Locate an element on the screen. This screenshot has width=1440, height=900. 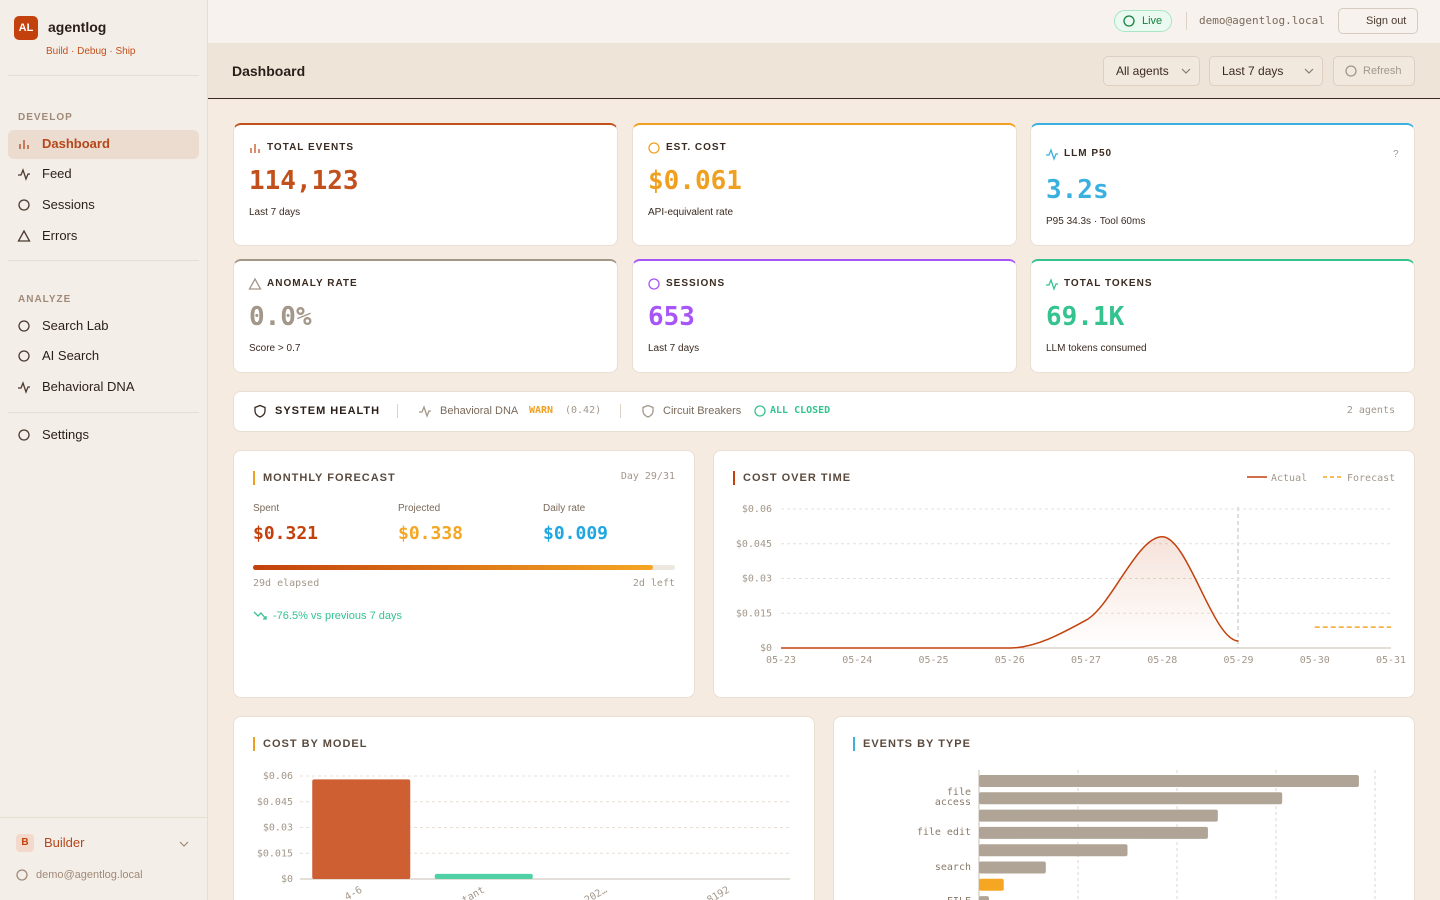
page-title: Dashboard is located at coordinates (269, 71).